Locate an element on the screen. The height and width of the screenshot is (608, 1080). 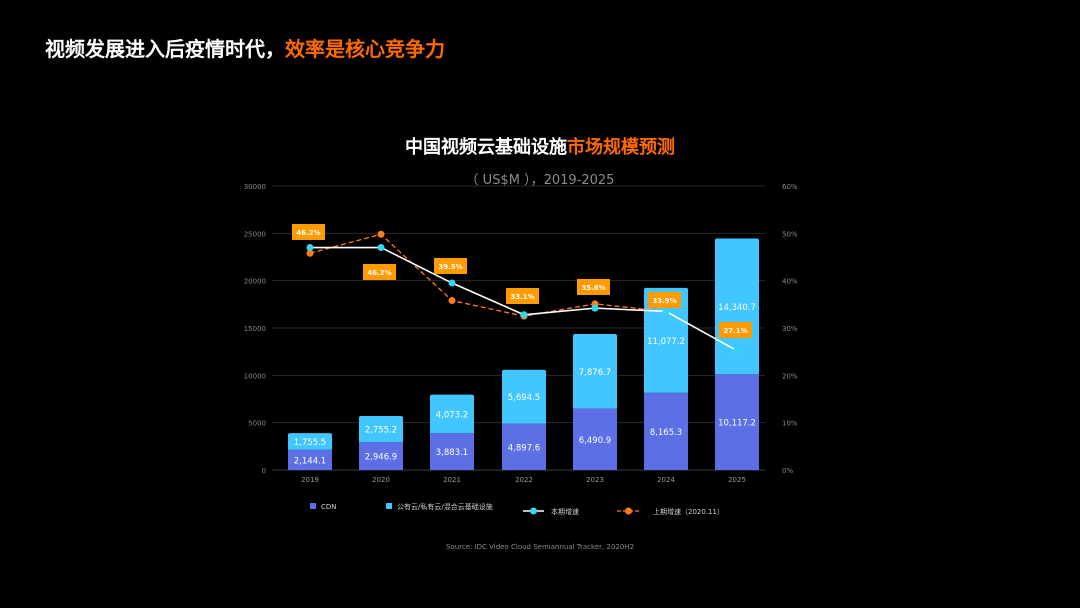
rate-label-text: 27.1% is located at coordinates (735, 331).